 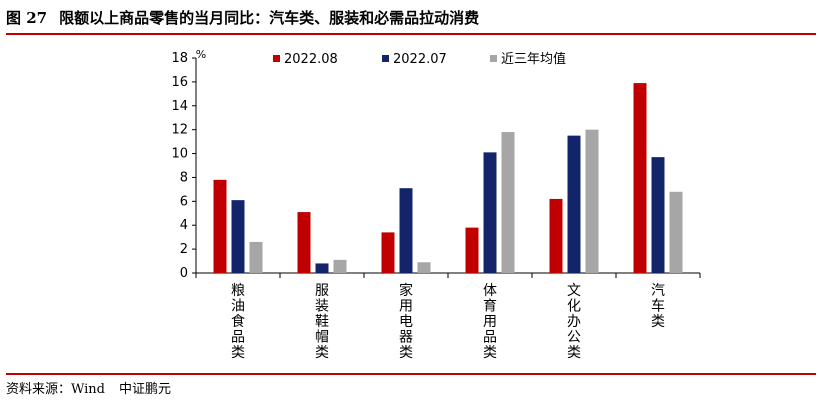 What do you see at coordinates (574, 322) in the screenshot?
I see `x-tick-label: 文化办公类` at bounding box center [574, 322].